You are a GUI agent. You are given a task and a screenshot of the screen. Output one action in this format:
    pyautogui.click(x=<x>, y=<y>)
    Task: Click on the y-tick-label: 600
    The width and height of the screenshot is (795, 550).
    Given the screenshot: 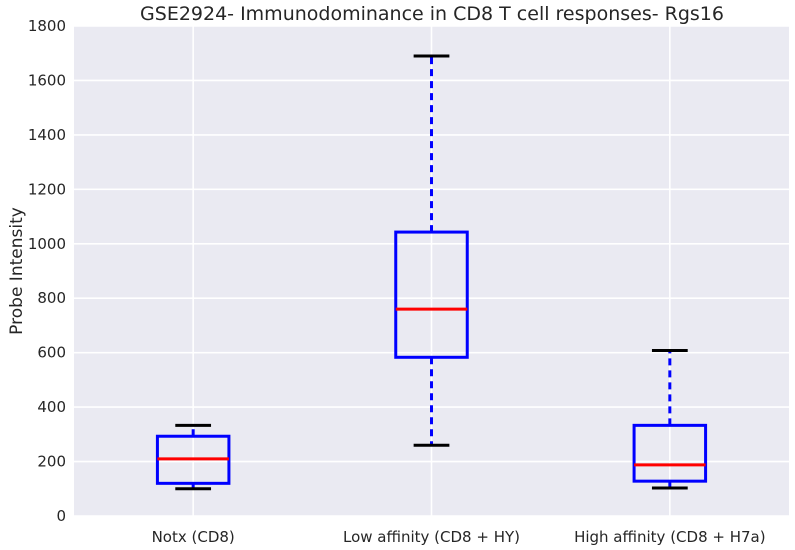 What is the action you would take?
    pyautogui.click(x=51, y=353)
    